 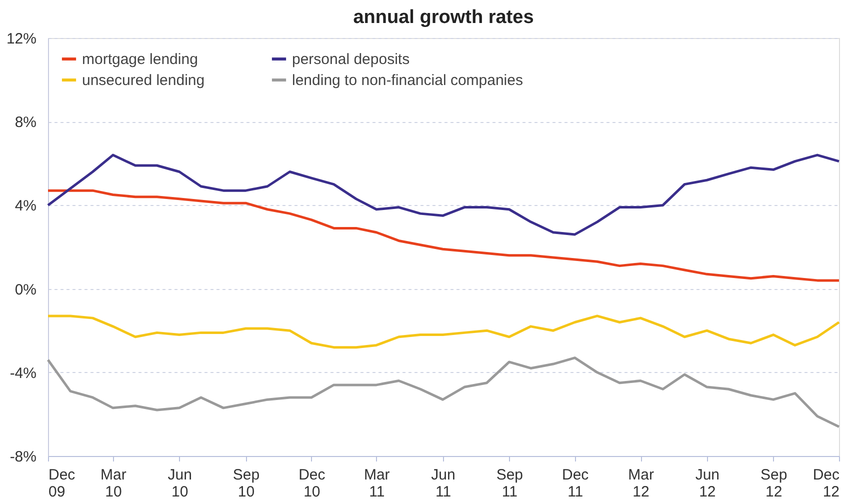 What do you see at coordinates (407, 80) in the screenshot?
I see `legend-label: lending to non-financial companies` at bounding box center [407, 80].